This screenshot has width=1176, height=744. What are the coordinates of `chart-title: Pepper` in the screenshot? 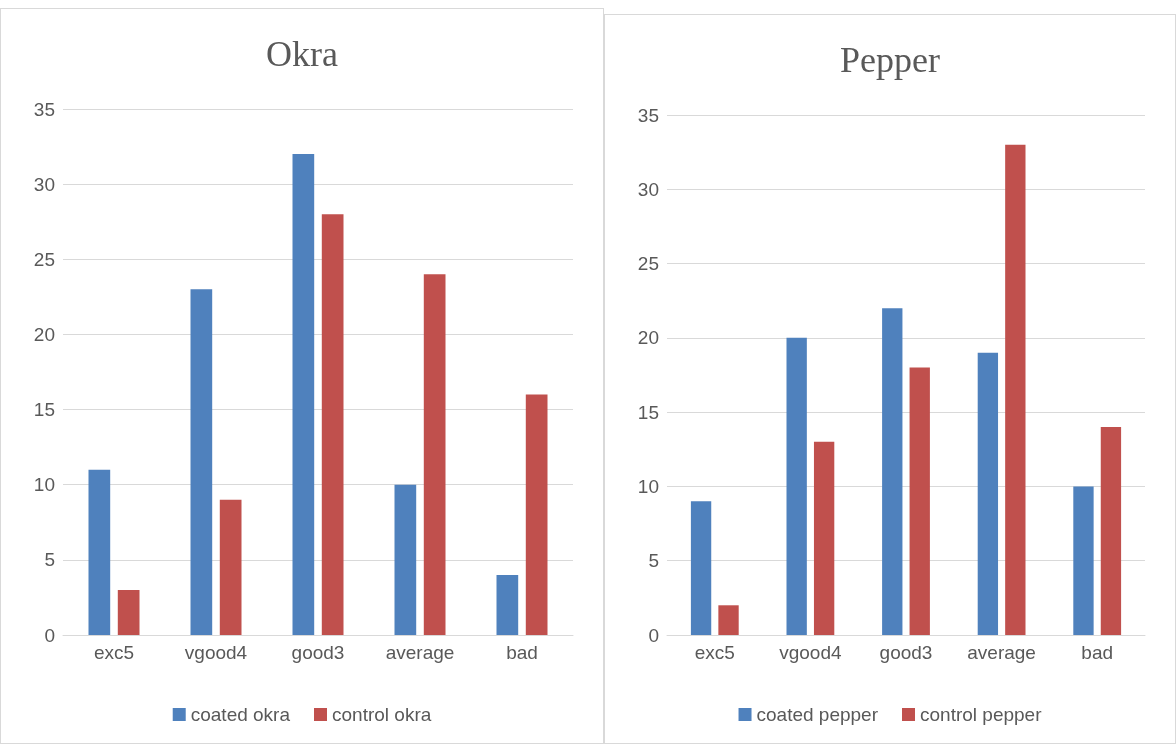 It's located at (890, 60).